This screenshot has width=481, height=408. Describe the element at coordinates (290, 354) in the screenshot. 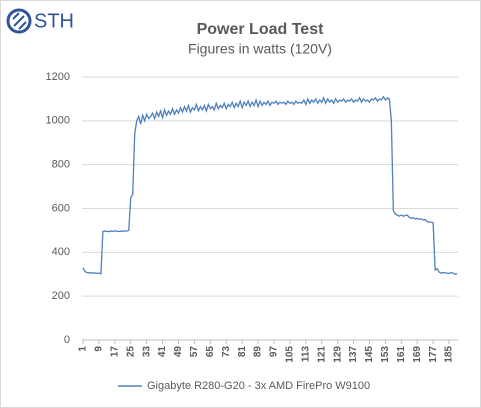

I see `x-tick-label: 105` at that location.